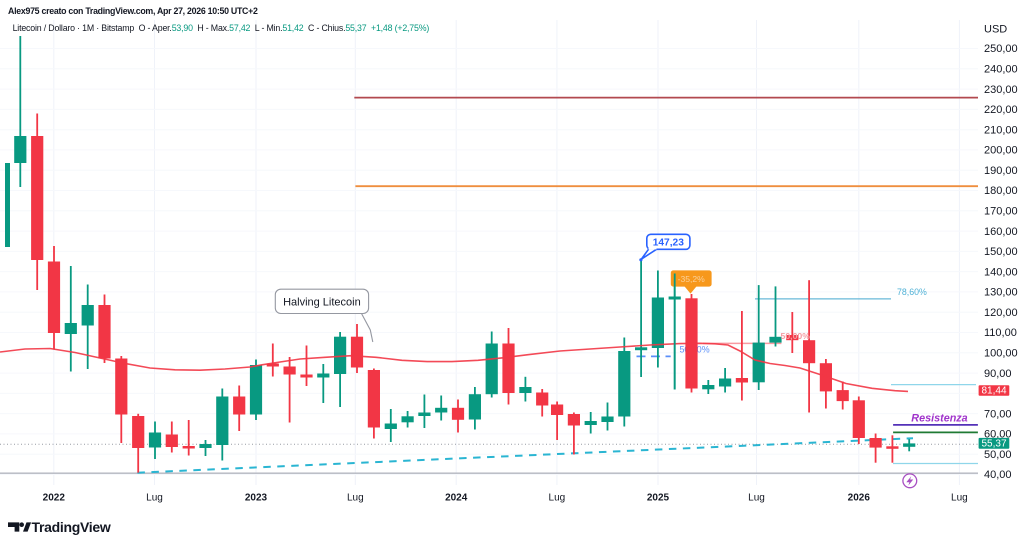 The height and width of the screenshot is (552, 1024). What do you see at coordinates (1001, 354) in the screenshot?
I see `svg-text: 100,00` at bounding box center [1001, 354].